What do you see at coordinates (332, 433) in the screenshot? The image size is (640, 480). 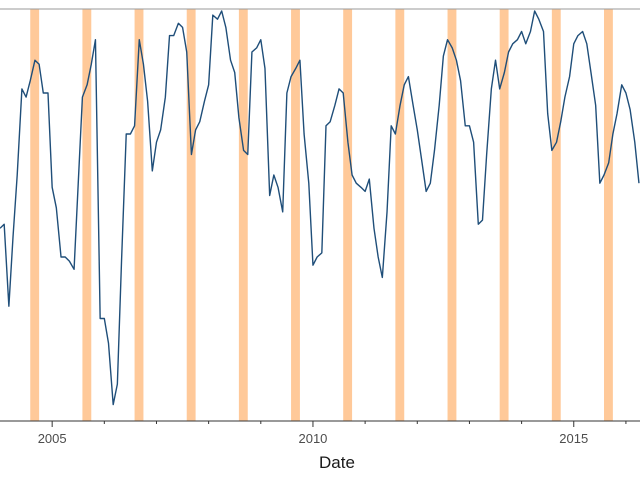 I see `x-axis-ticks: 2005 2010 2015` at bounding box center [332, 433].